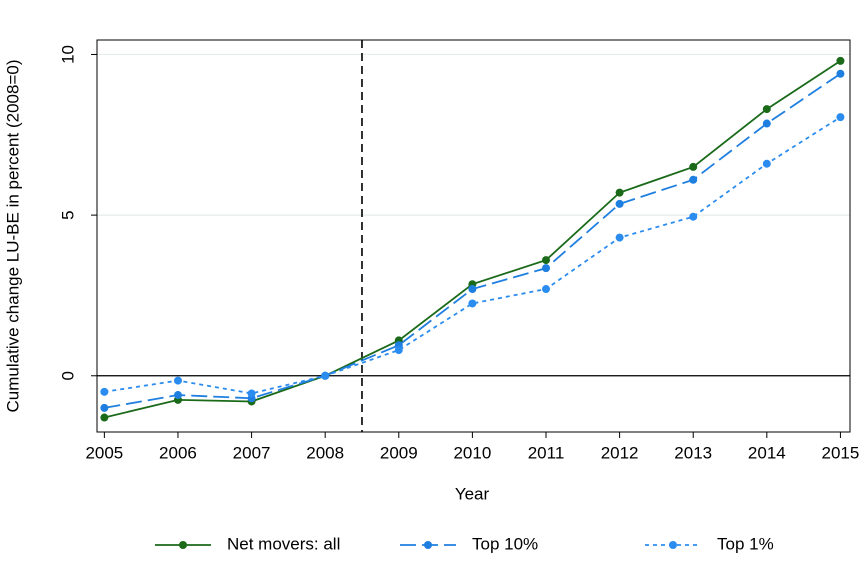 This screenshot has width=866, height=565. Describe the element at coordinates (620, 452) in the screenshot. I see `x-tick-label: 2012` at that location.